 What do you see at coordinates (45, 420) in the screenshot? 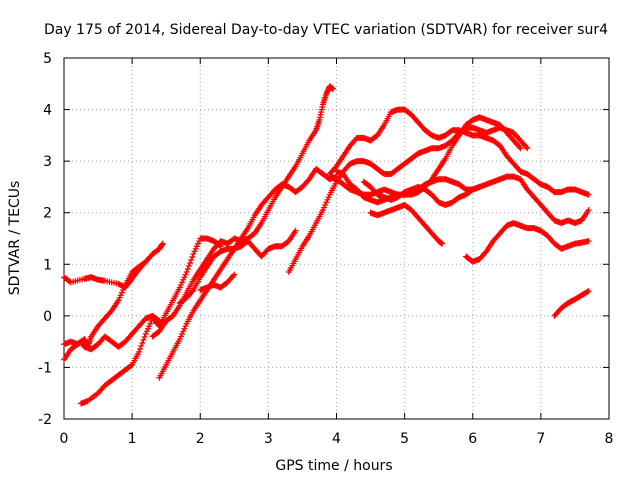
I see `y-tick-label: -2` at bounding box center [45, 420].